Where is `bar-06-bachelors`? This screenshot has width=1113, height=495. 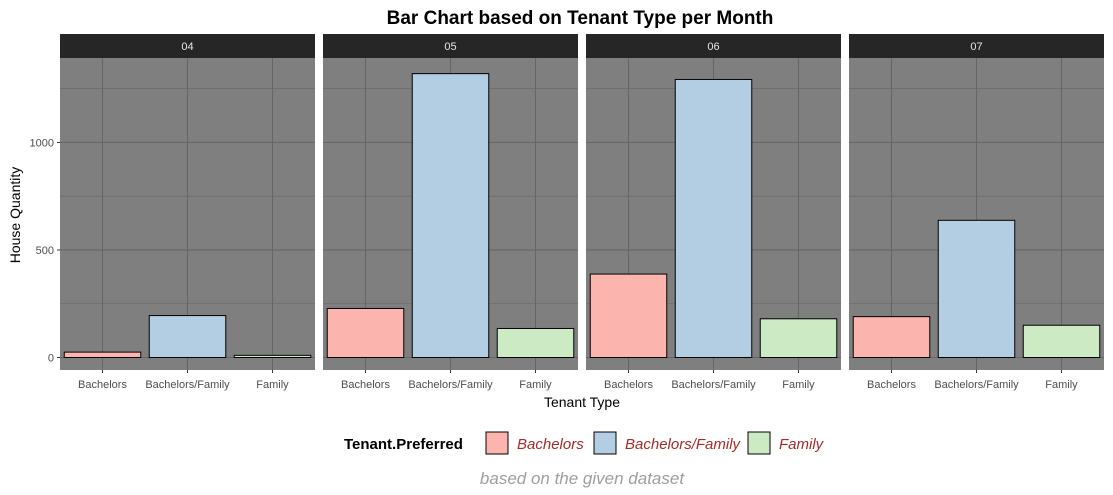
bar-06-bachelors is located at coordinates (628, 315).